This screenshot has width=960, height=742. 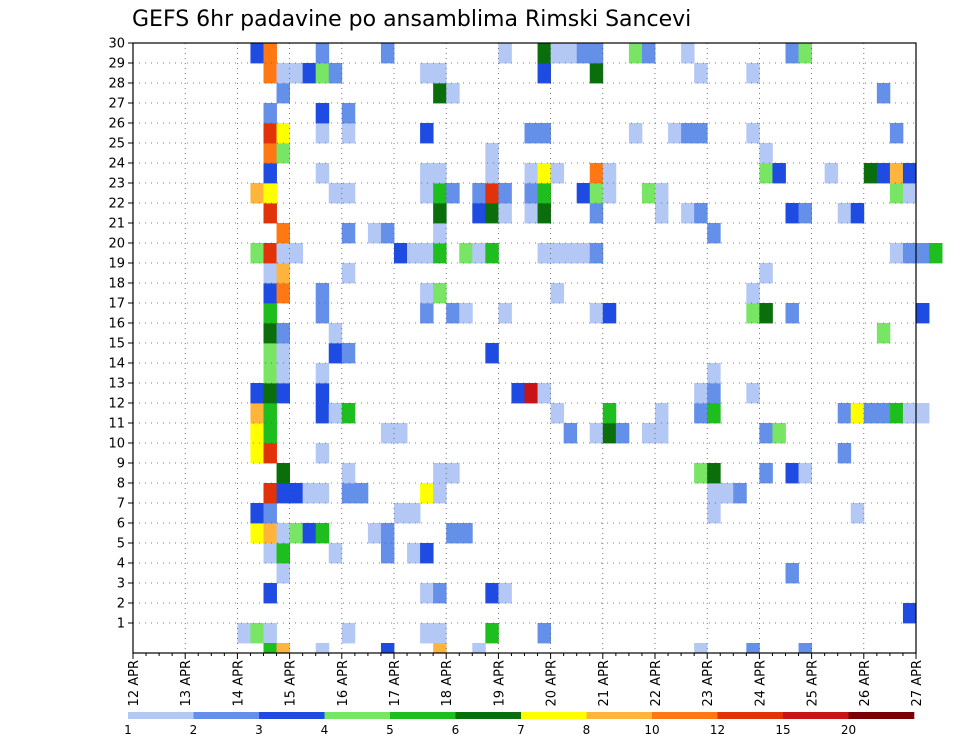 What do you see at coordinates (447, 683) in the screenshot?
I see `x-tick-label: 18 APR` at bounding box center [447, 683].